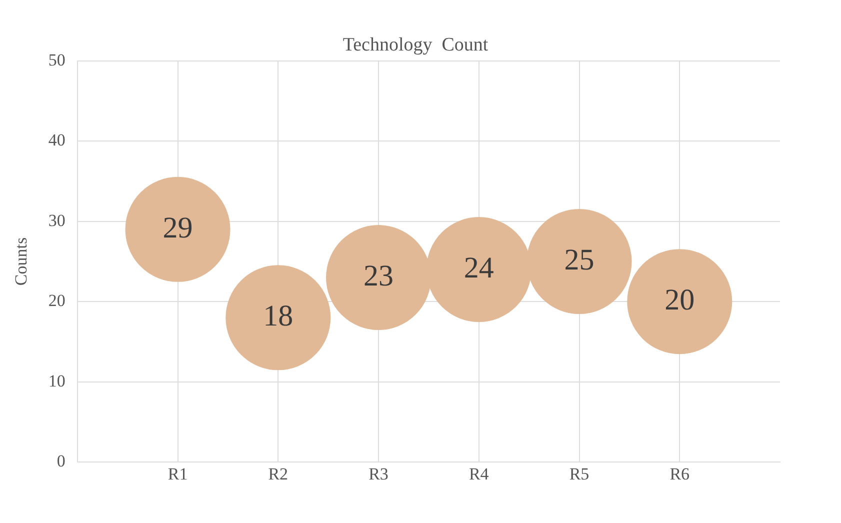 The width and height of the screenshot is (841, 523). I want to click on data-label: 25, so click(579, 259).